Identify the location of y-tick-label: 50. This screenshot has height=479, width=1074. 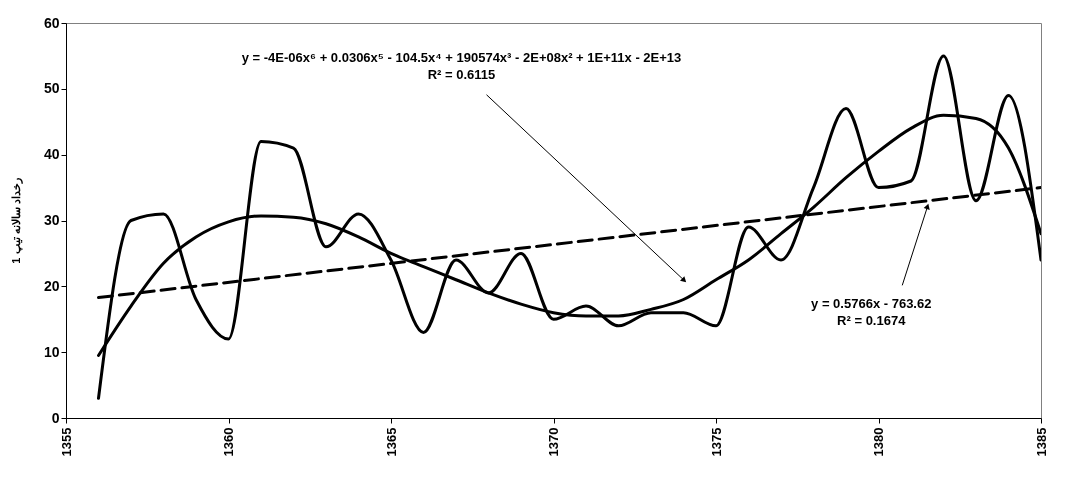
(51, 88).